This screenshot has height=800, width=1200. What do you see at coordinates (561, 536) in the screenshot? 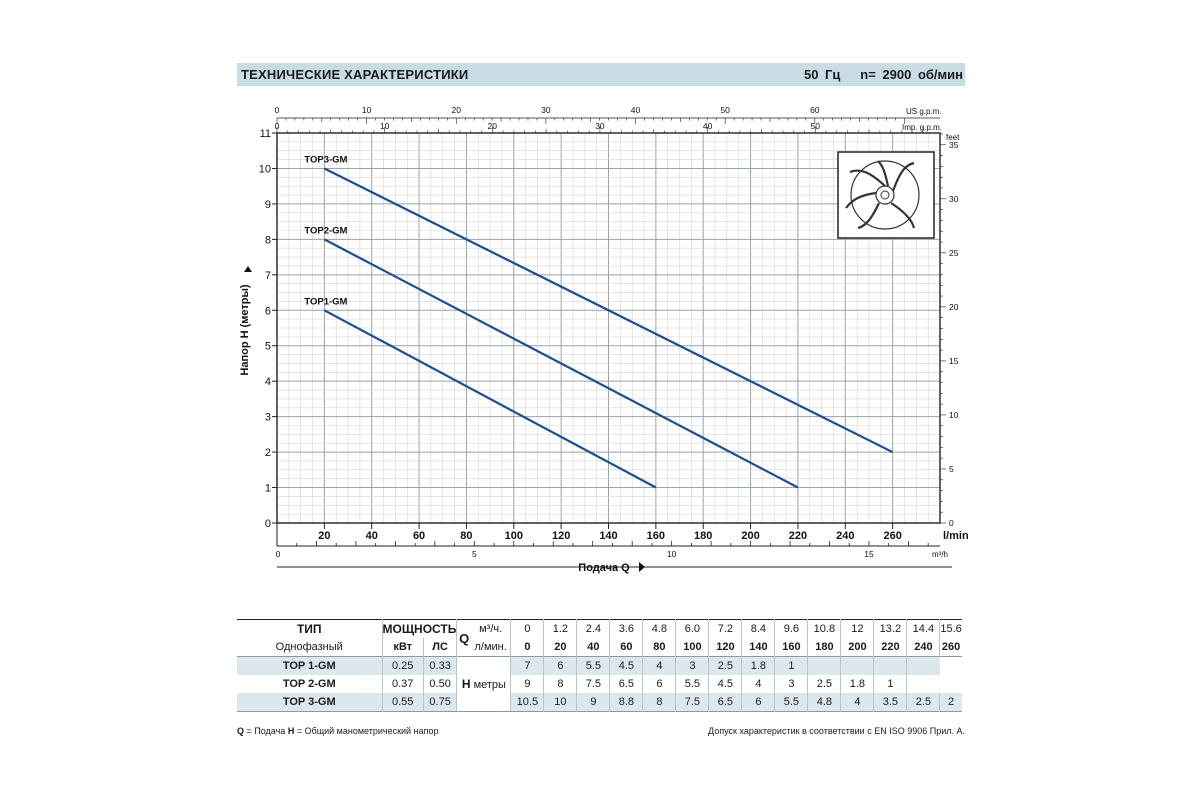
I see `x-tick-label: 120` at bounding box center [561, 536].